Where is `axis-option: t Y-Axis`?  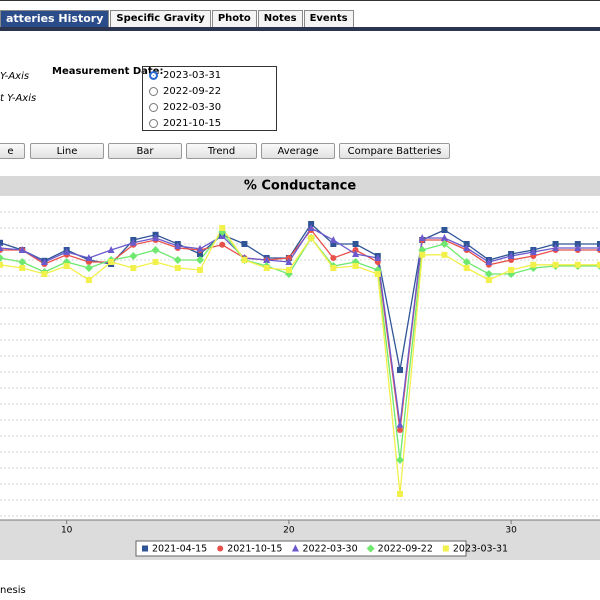 axis-option: t Y-Axis is located at coordinates (18, 98).